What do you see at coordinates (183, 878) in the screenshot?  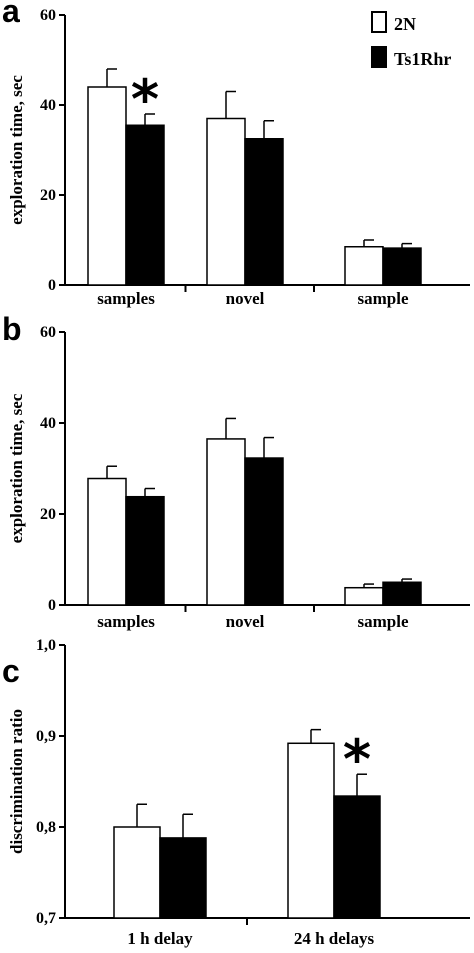 I see `bar-ts1rhr-1-h-delay` at bounding box center [183, 878].